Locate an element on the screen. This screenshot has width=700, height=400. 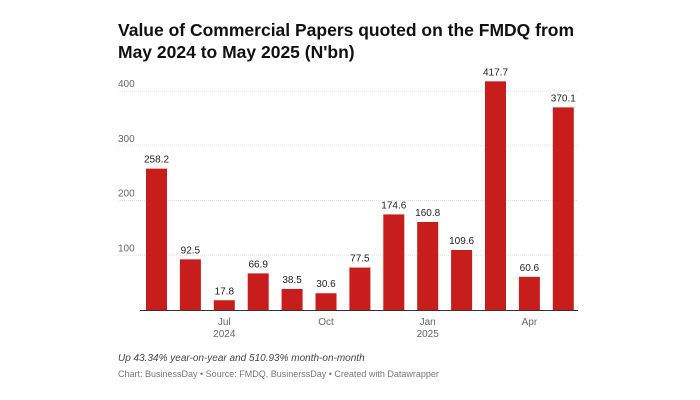
x-tick-year-label: 2025 is located at coordinates (428, 334).